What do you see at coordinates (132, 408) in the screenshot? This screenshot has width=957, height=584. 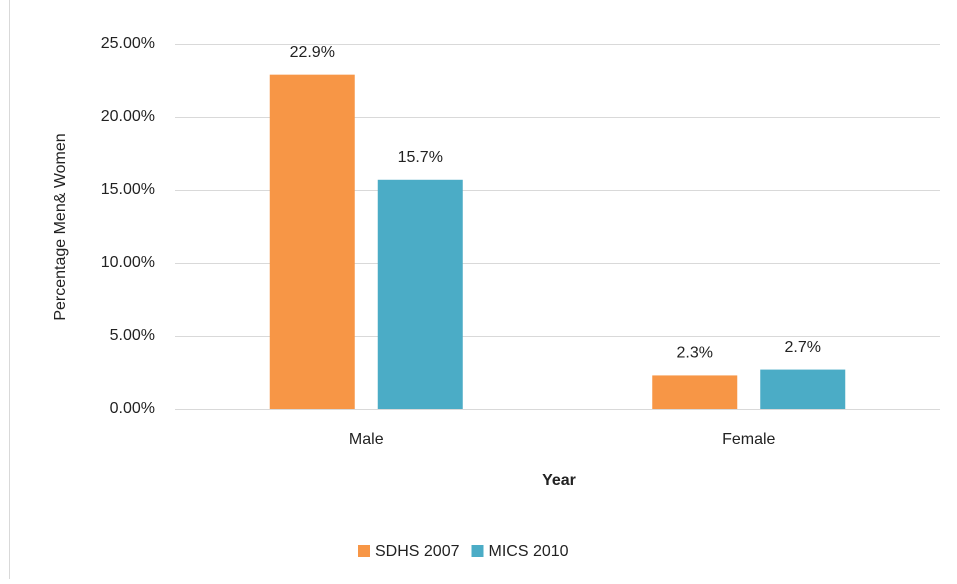 I see `y-tick-label: 0.00%` at bounding box center [132, 408].